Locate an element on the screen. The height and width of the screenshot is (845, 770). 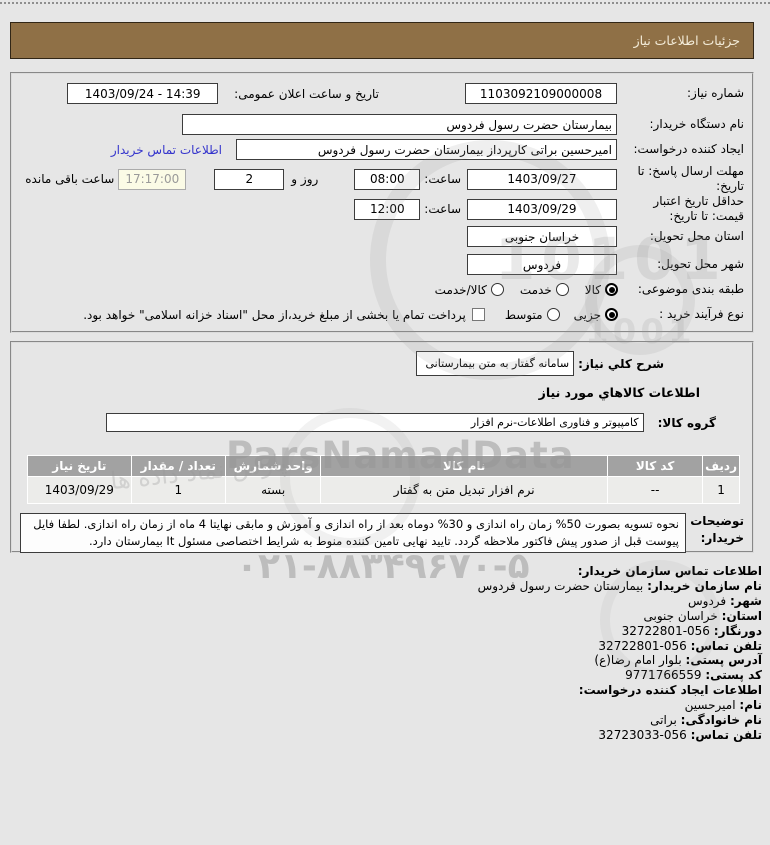
delivery-city-field: فردوس is located at coordinates (542, 264).